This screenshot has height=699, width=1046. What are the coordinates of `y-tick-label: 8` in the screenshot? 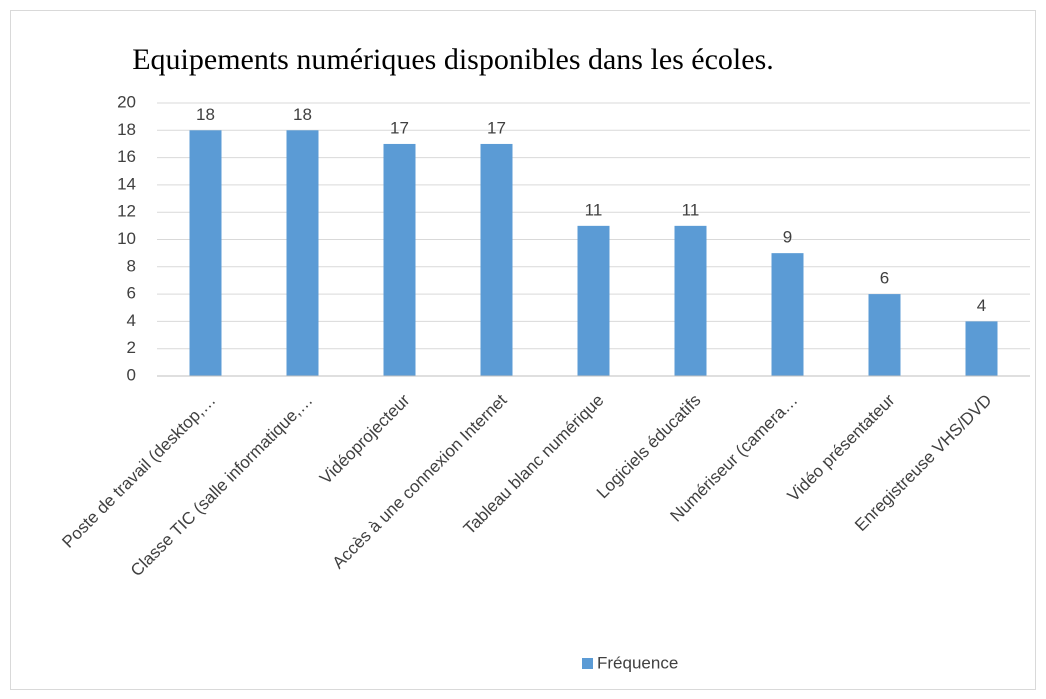 It's located at (131, 265).